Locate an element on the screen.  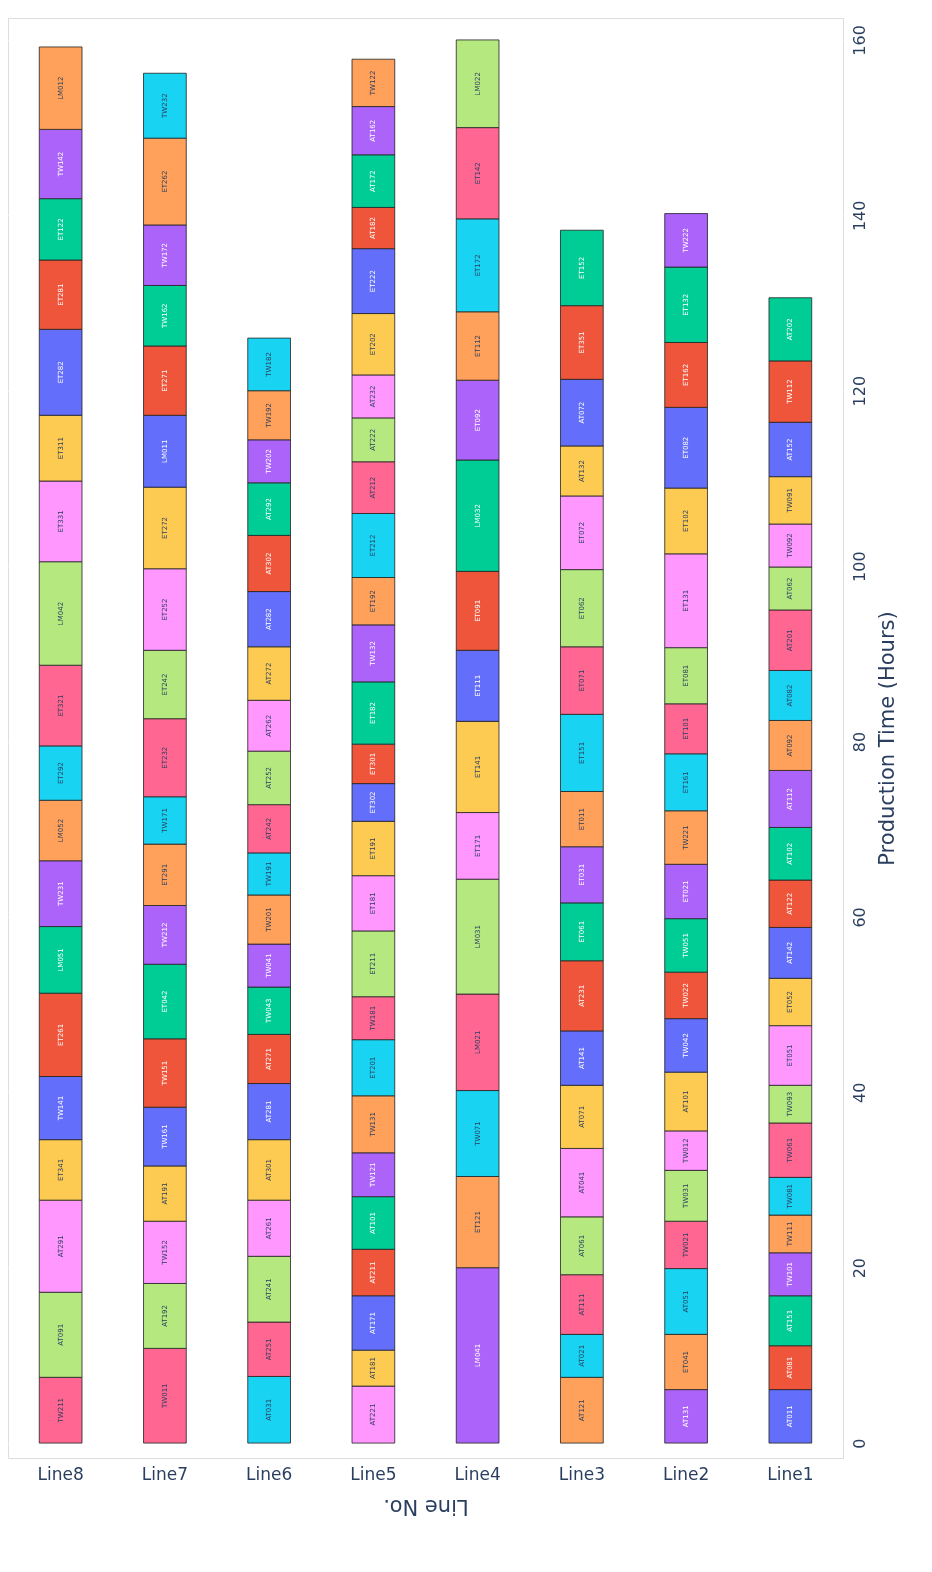
y-tick-label: 80 is located at coordinates (859, 742).